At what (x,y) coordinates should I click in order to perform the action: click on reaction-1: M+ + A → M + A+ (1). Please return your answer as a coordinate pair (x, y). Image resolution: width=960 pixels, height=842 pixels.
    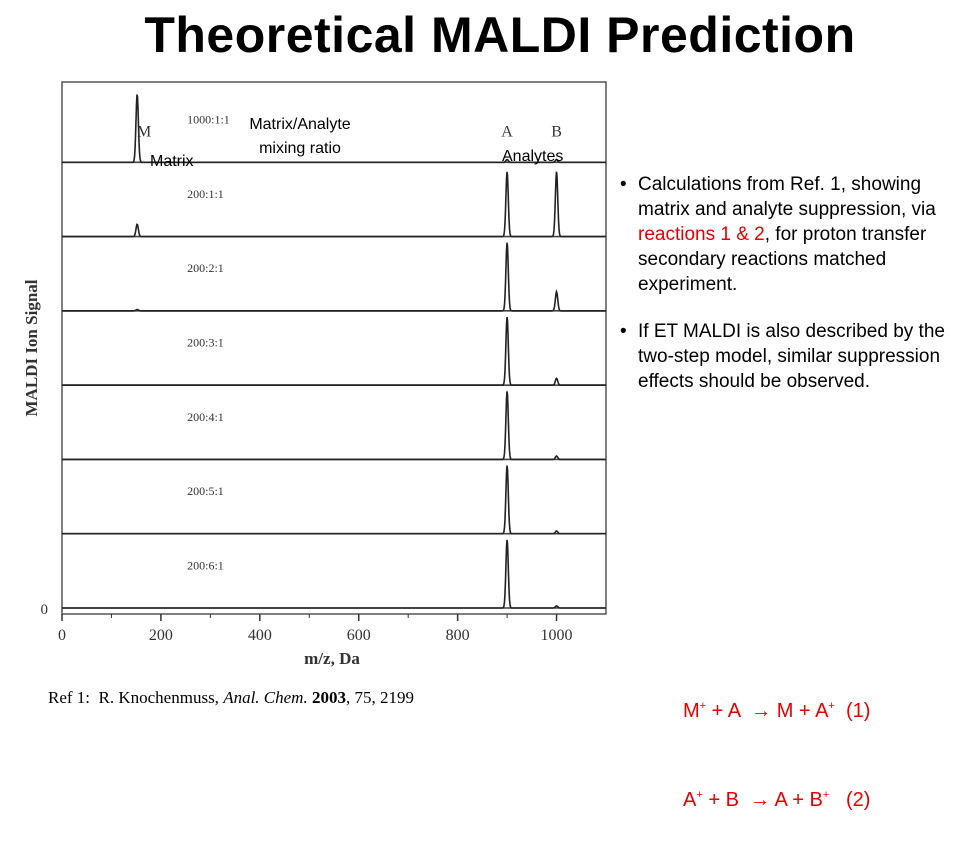
    Looking at the image, I should click on (776, 708).